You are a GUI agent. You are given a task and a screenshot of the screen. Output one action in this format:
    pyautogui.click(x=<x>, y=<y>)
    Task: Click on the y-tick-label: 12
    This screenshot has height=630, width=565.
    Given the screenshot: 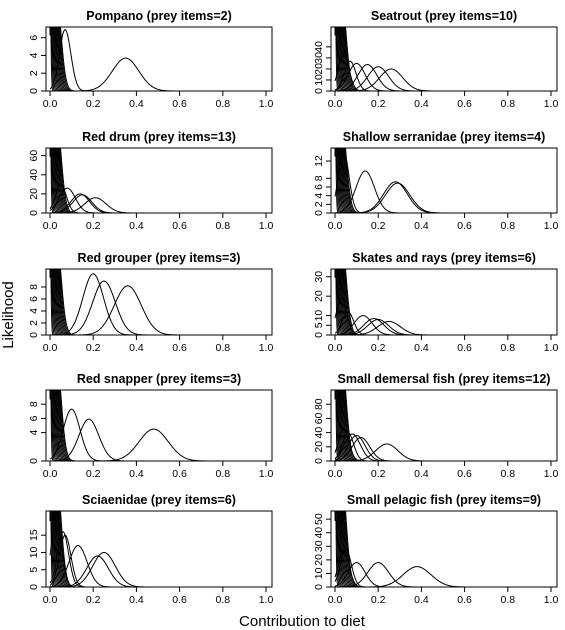 What is the action you would take?
    pyautogui.click(x=319, y=161)
    